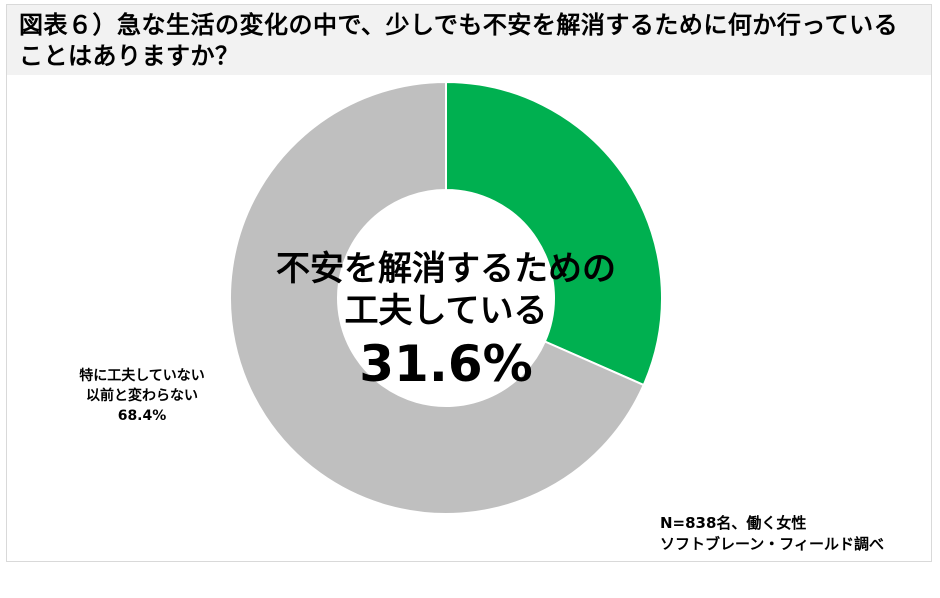 The height and width of the screenshot is (598, 940). Describe the element at coordinates (733, 523) in the screenshot. I see `sample-size: N=838名、働く女性` at that location.